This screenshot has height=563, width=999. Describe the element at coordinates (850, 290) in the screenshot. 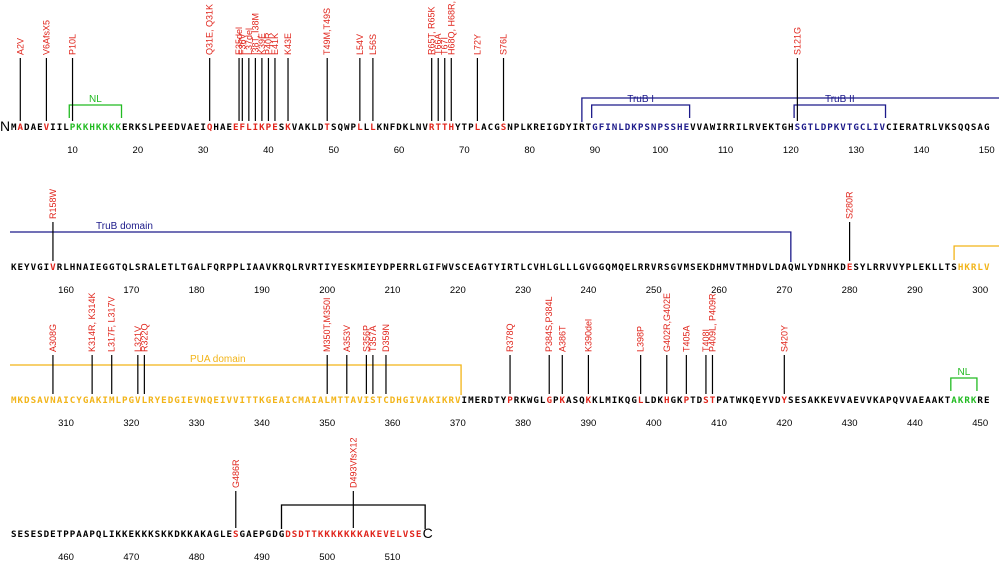

I see `position-tick: 280` at that location.